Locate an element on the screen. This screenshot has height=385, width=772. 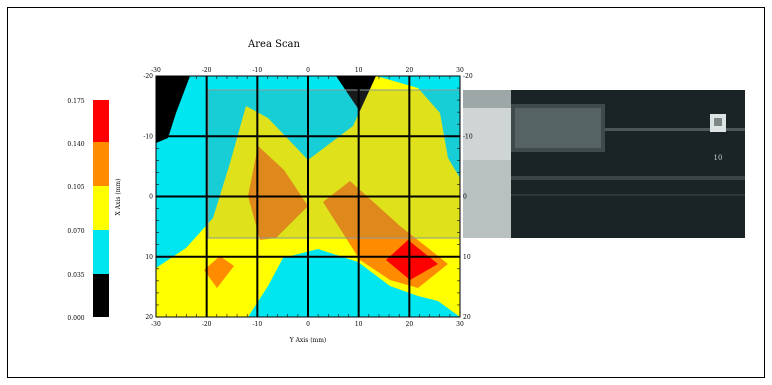
chart-title: Area Scan is located at coordinates (273, 44).